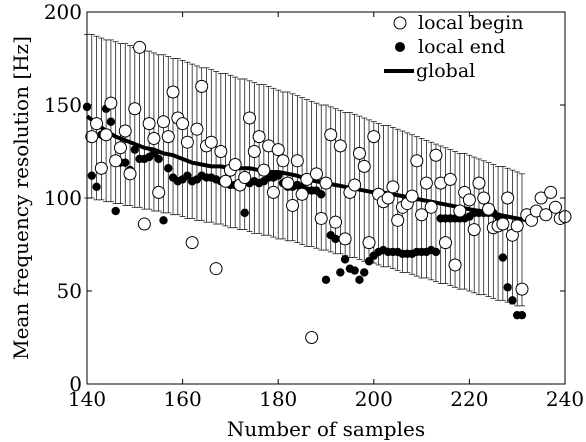  I want to click on y-tick-label: 200, so click(63, 12).